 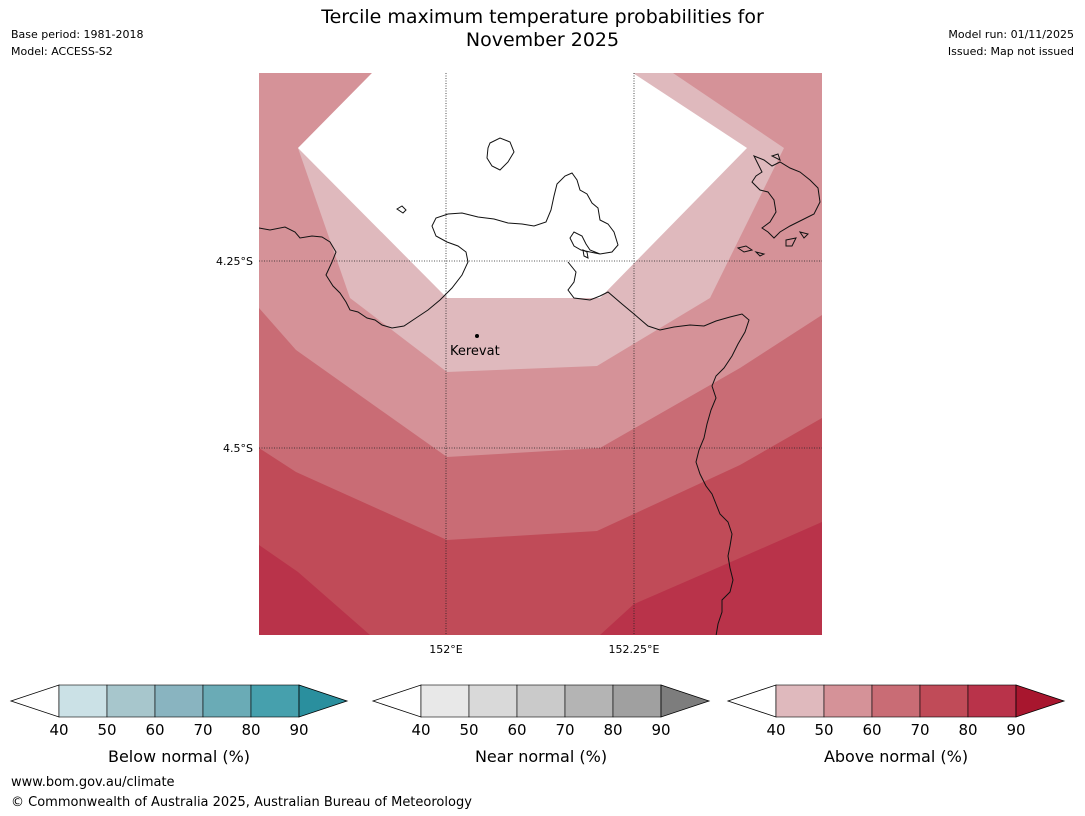 I want to click on islands-east, so click(x=786, y=197).